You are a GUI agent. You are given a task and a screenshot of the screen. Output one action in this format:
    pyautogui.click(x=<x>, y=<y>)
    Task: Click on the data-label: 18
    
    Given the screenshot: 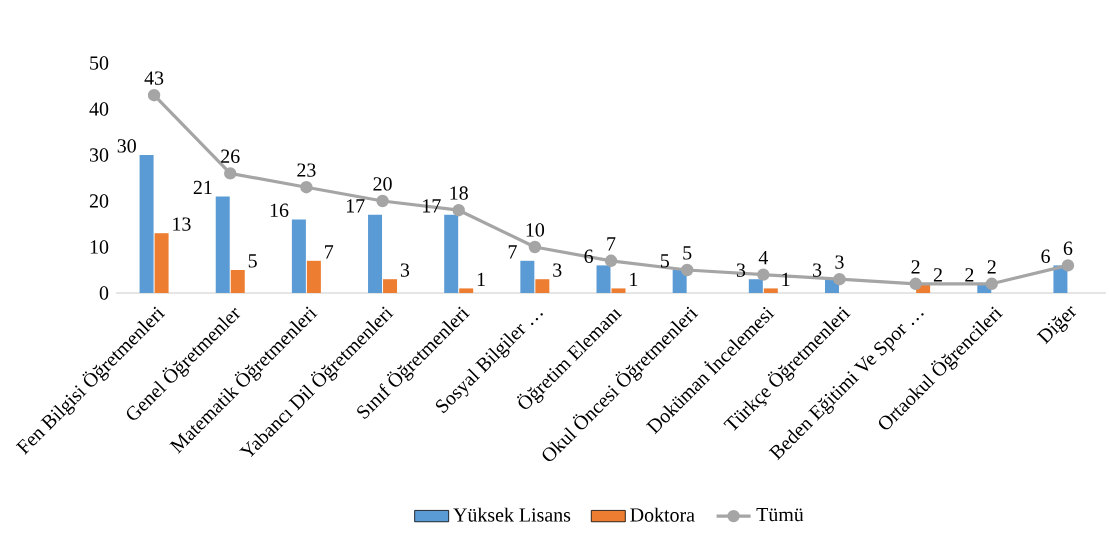 What is the action you would take?
    pyautogui.click(x=459, y=193)
    